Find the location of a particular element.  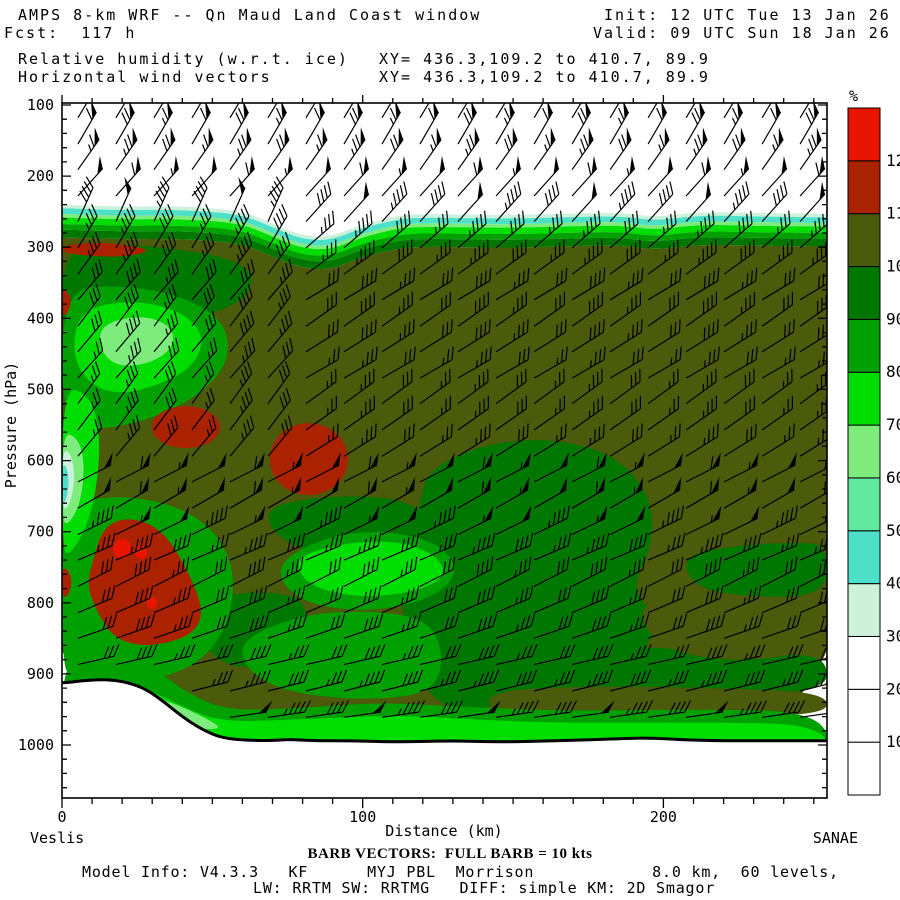

y-tick-label: 1000 is located at coordinates (36, 745).